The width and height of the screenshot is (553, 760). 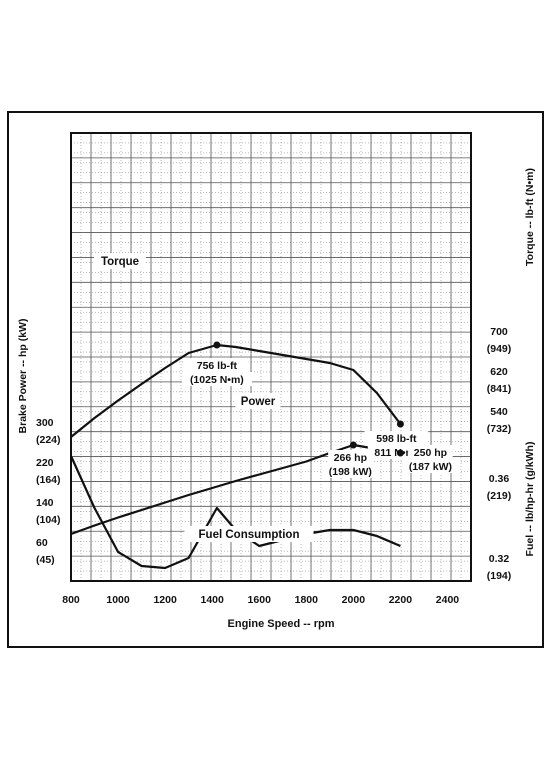 What do you see at coordinates (499, 479) in the screenshot?
I see `fuel-tick-label: 0.36` at bounding box center [499, 479].